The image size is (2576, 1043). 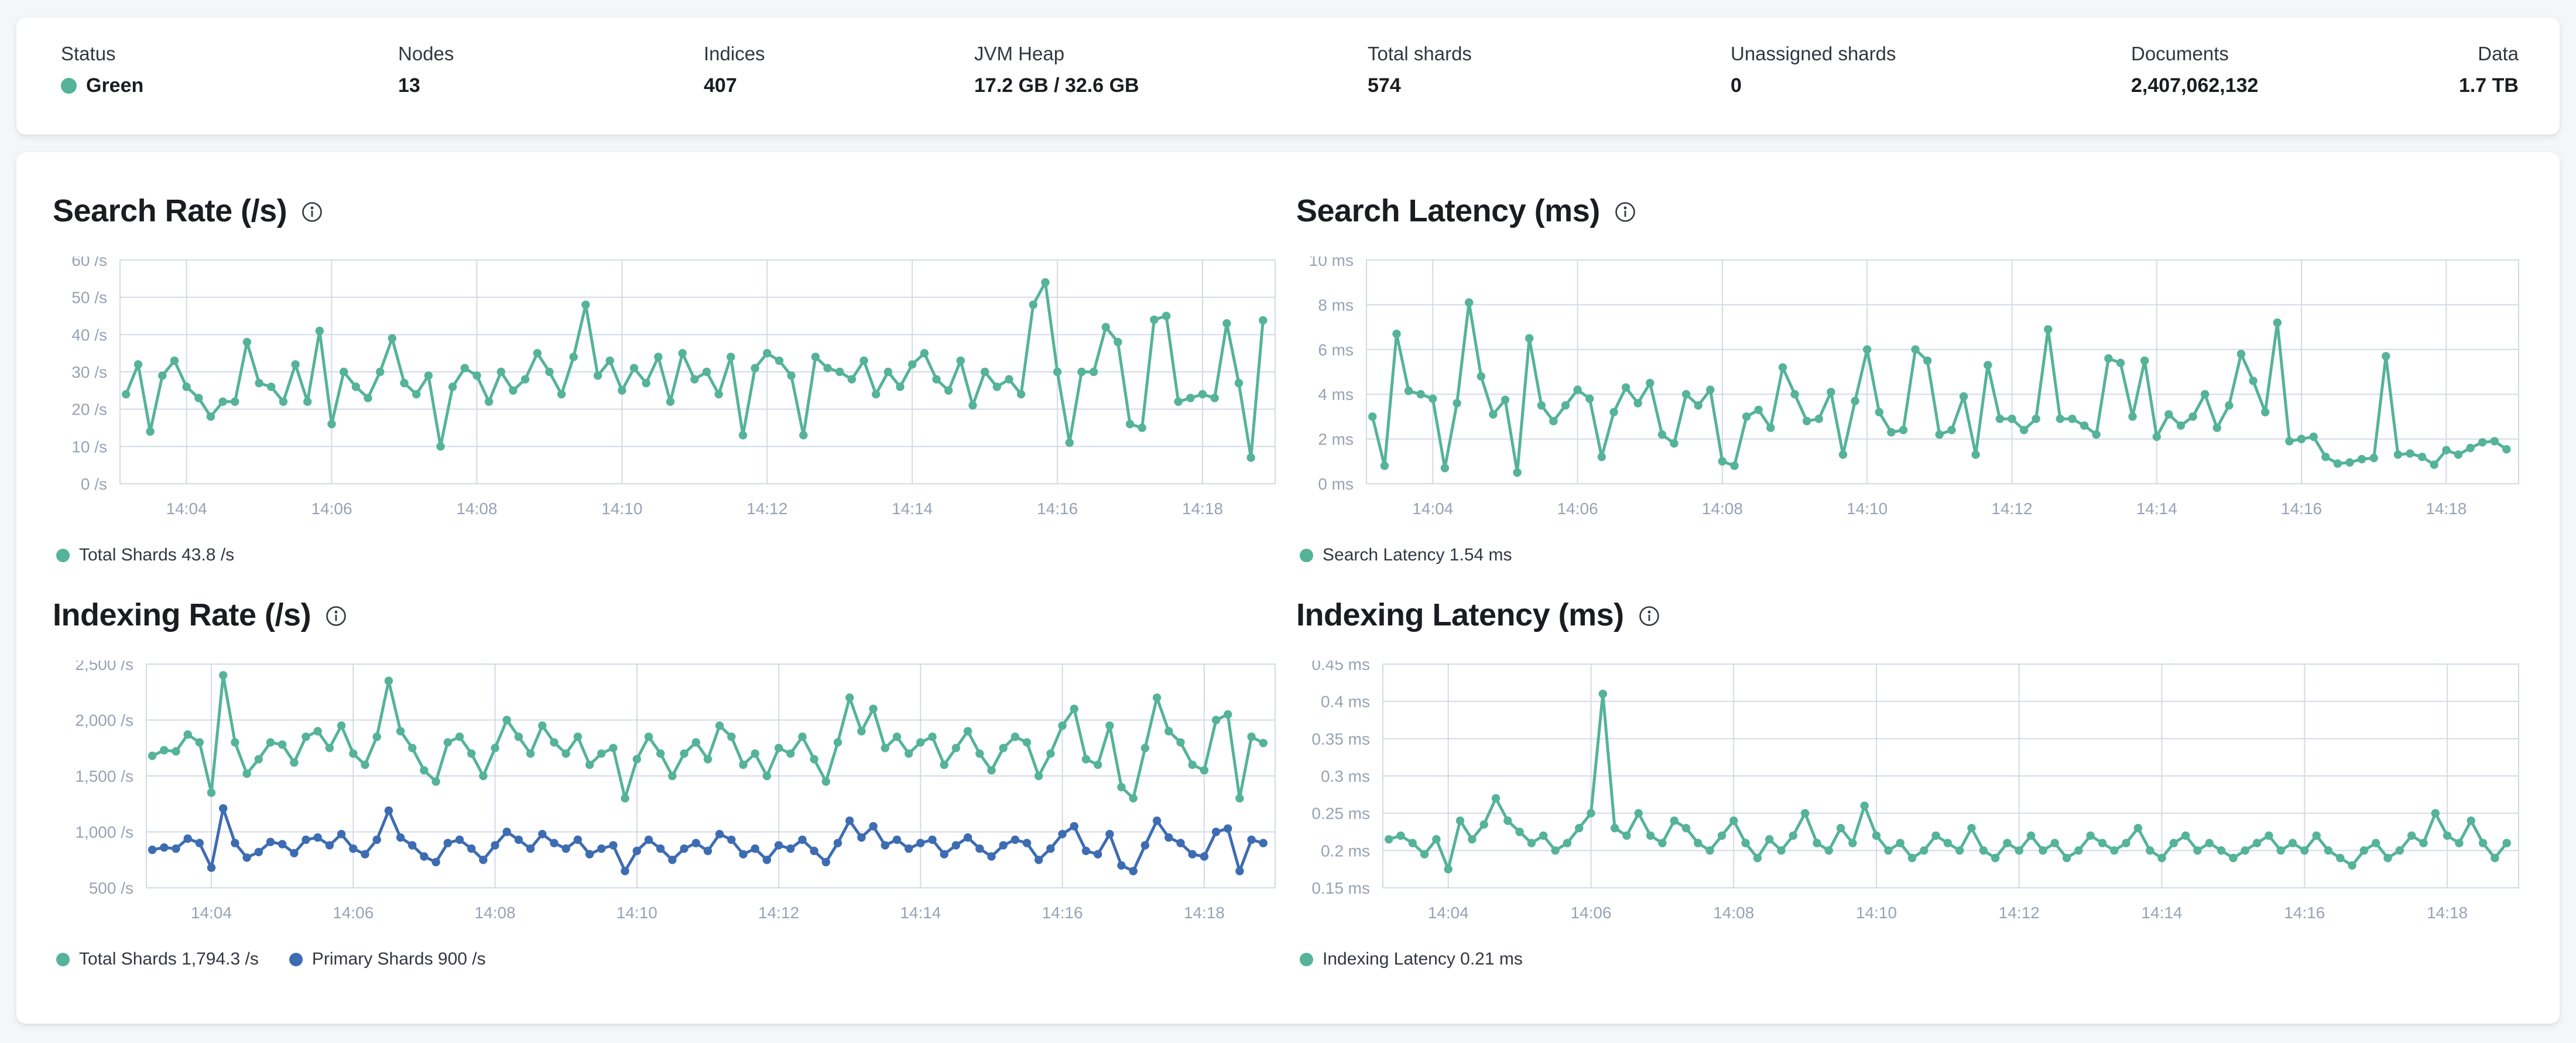 I want to click on stat-total-shards: Total shards 574, so click(x=1420, y=69).